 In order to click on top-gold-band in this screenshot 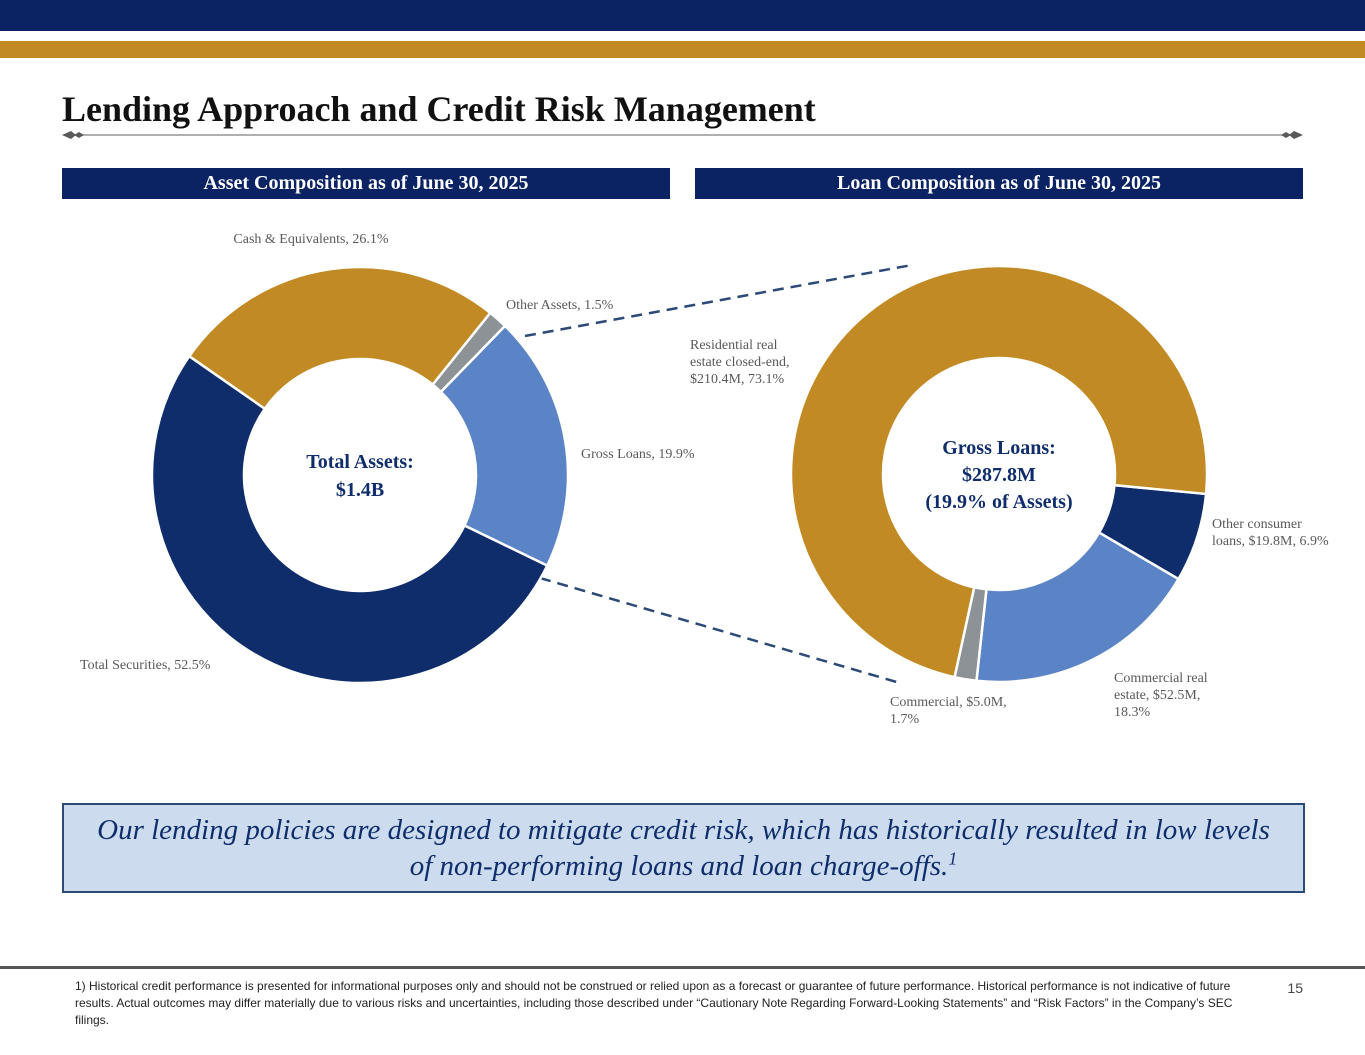, I will do `click(682, 49)`.